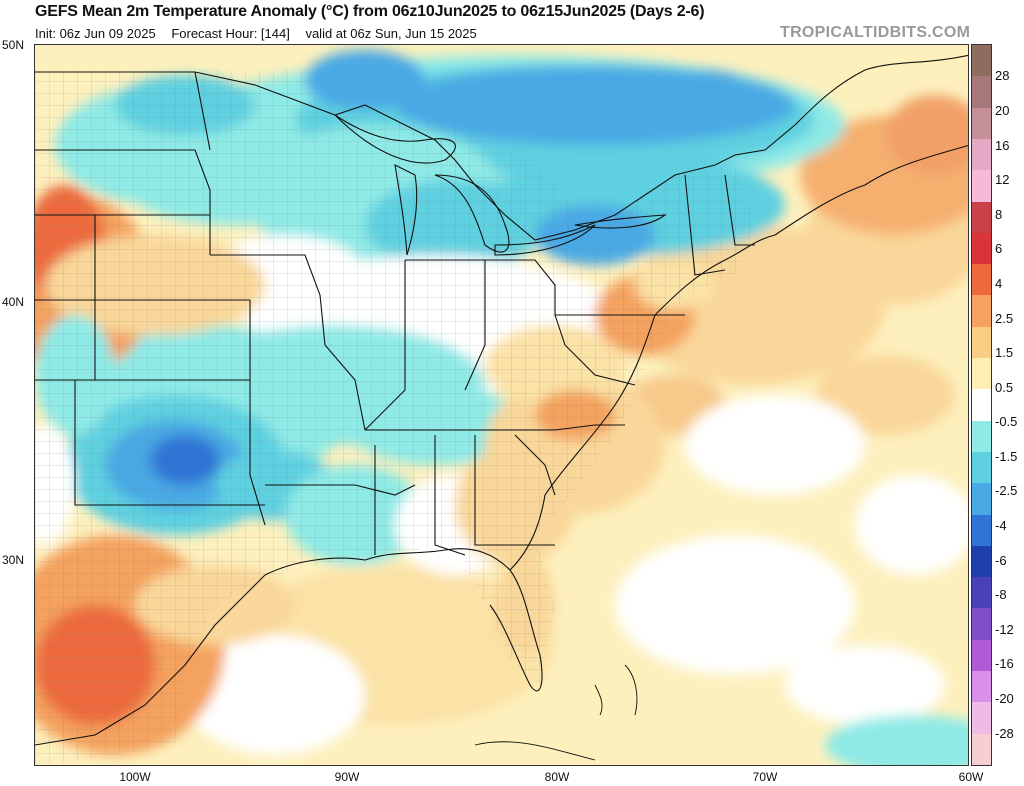 The width and height of the screenshot is (1024, 786). What do you see at coordinates (1006, 422) in the screenshot?
I see `colorbar-tick-label: -0.5` at bounding box center [1006, 422].